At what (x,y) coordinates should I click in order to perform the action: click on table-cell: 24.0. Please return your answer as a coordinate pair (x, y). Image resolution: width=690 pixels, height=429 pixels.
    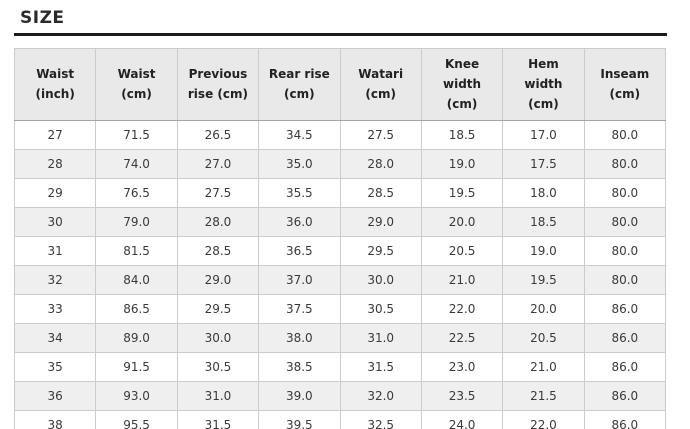
    Looking at the image, I should click on (462, 419).